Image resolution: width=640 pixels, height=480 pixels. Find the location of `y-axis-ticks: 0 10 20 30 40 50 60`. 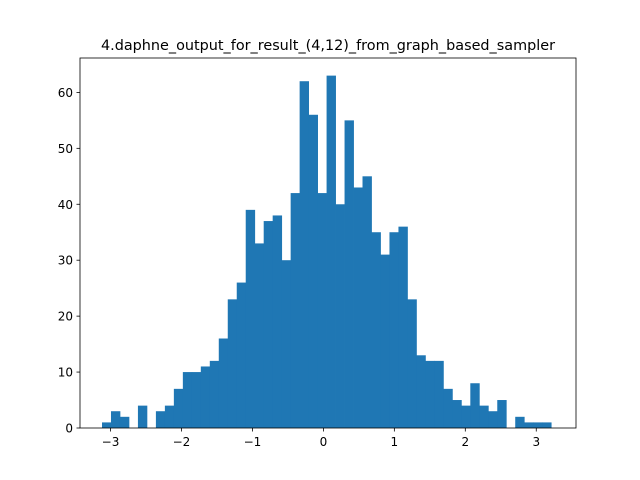

y-axis-ticks: 0 10 20 30 40 50 60 is located at coordinates (69, 261).